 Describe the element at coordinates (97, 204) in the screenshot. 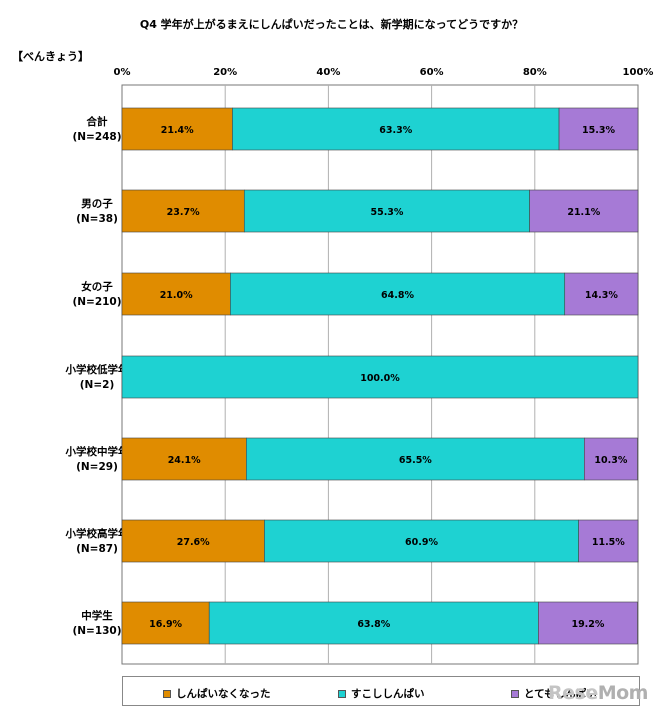

I see `category-label: 男の子` at that location.